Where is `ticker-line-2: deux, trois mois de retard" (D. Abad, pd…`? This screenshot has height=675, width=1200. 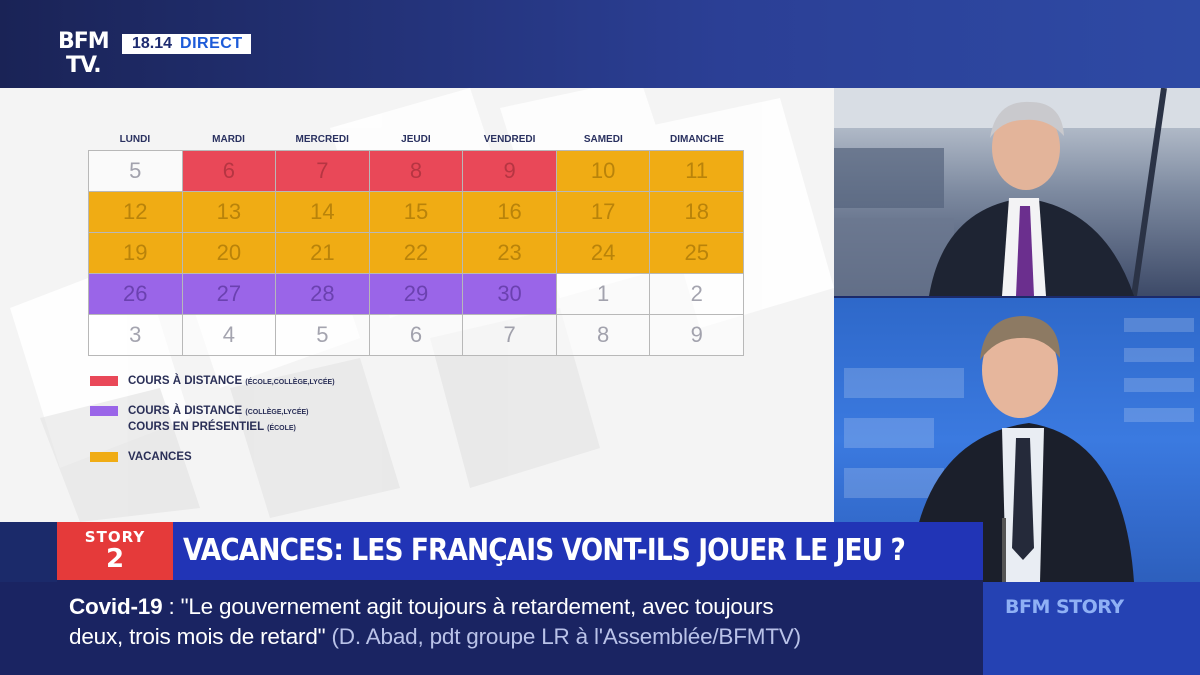 ticker-line-2: deux, trois mois de retard" (D. Abad, pd… is located at coordinates (435, 637).